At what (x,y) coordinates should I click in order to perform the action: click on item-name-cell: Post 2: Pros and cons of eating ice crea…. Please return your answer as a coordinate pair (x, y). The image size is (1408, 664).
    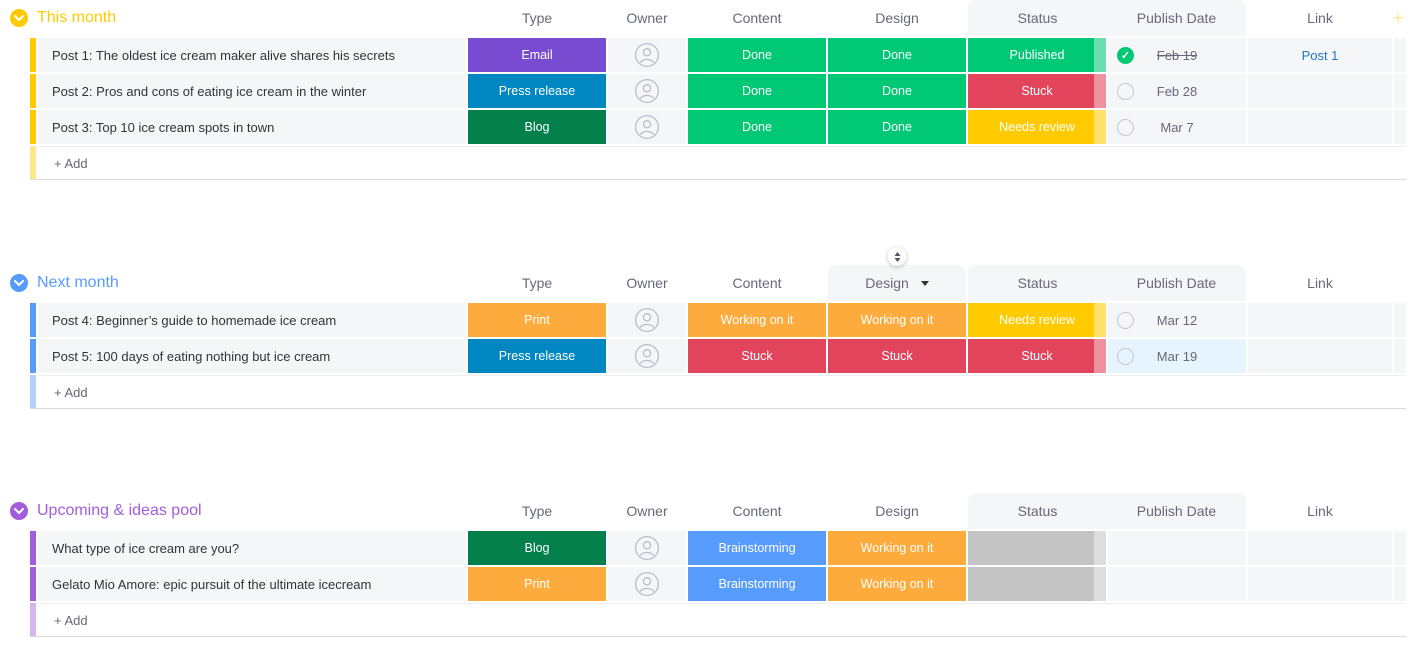
    Looking at the image, I should click on (252, 91).